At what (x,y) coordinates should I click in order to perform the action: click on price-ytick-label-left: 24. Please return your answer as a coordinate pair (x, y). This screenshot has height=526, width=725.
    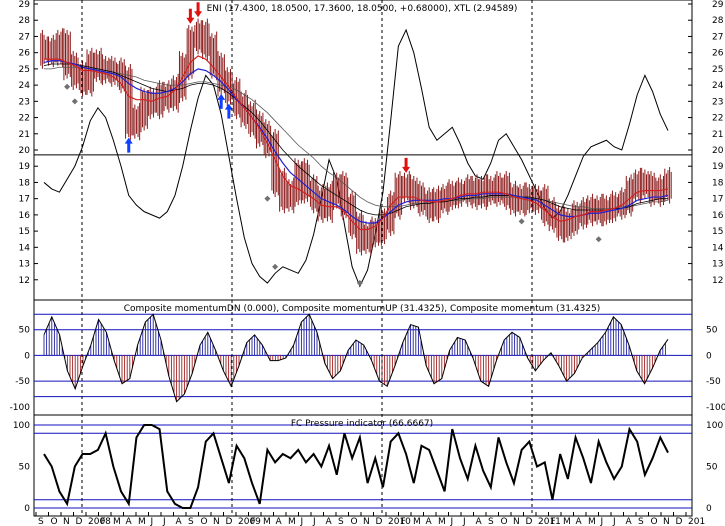
    Looking at the image, I should click on (25, 86).